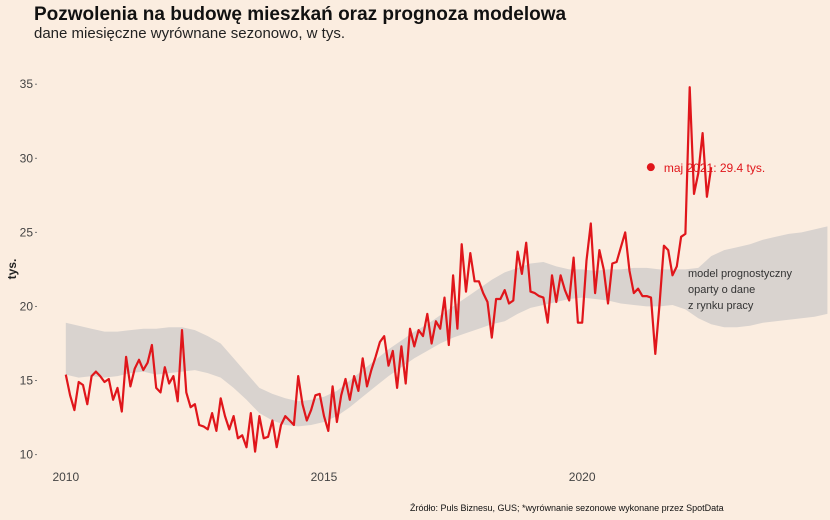  What do you see at coordinates (27, 158) in the screenshot?
I see `y-tick-label: 30` at bounding box center [27, 158].